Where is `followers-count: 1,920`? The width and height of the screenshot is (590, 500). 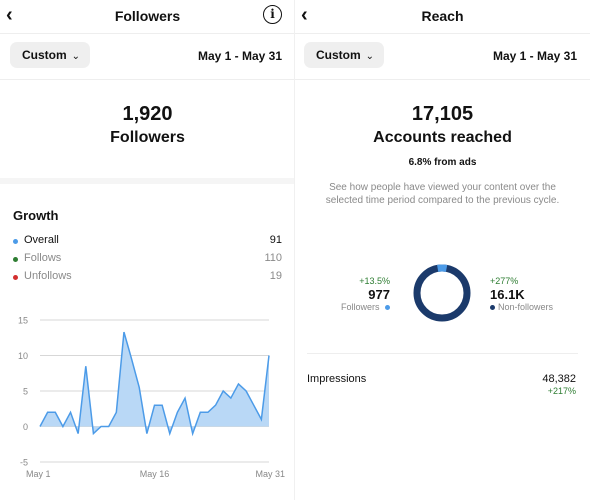
followers-count: 1,920 is located at coordinates (147, 114).